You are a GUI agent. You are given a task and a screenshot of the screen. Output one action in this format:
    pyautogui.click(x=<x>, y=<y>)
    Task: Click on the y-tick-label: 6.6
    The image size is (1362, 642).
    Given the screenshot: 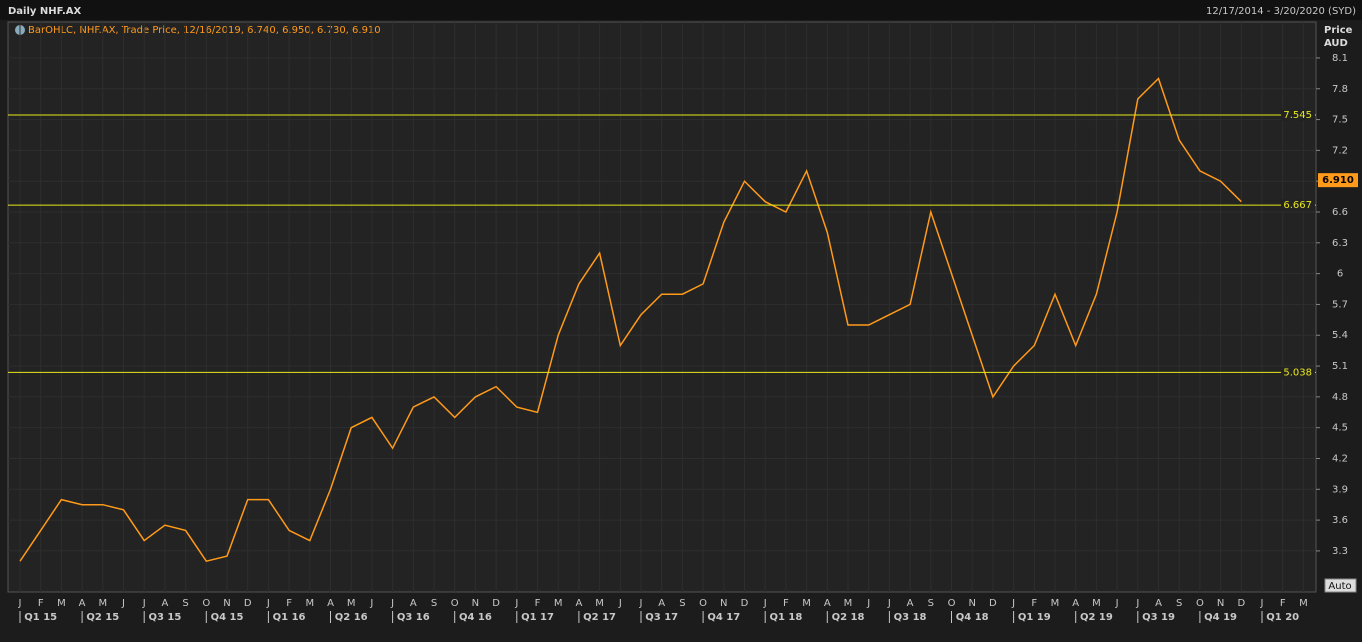 What is the action you would take?
    pyautogui.click(x=1340, y=212)
    